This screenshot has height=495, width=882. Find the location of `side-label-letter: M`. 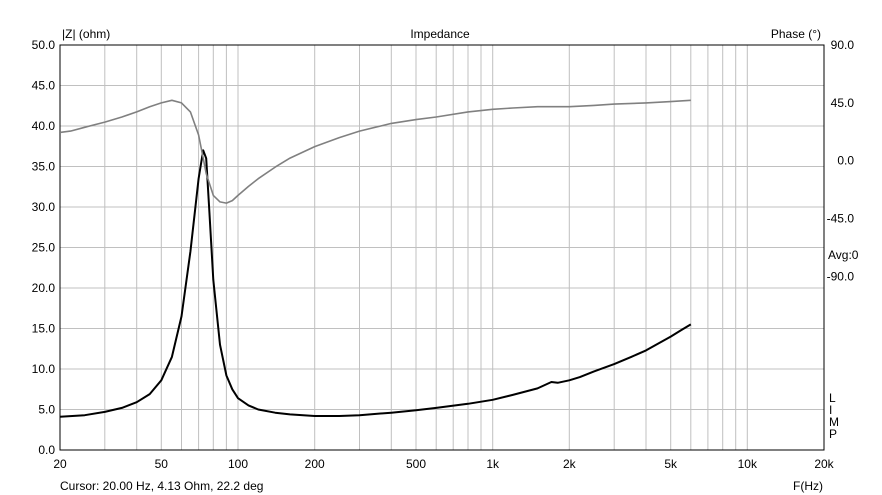

side-label-letter: M is located at coordinates (834, 422).